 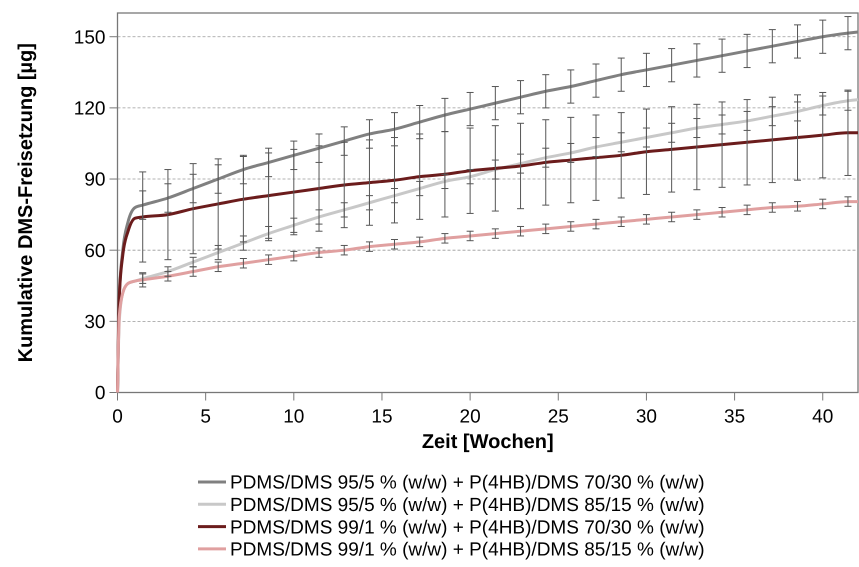 What do you see at coordinates (735, 417) in the screenshot?
I see `x-tick-label: 35` at bounding box center [735, 417].